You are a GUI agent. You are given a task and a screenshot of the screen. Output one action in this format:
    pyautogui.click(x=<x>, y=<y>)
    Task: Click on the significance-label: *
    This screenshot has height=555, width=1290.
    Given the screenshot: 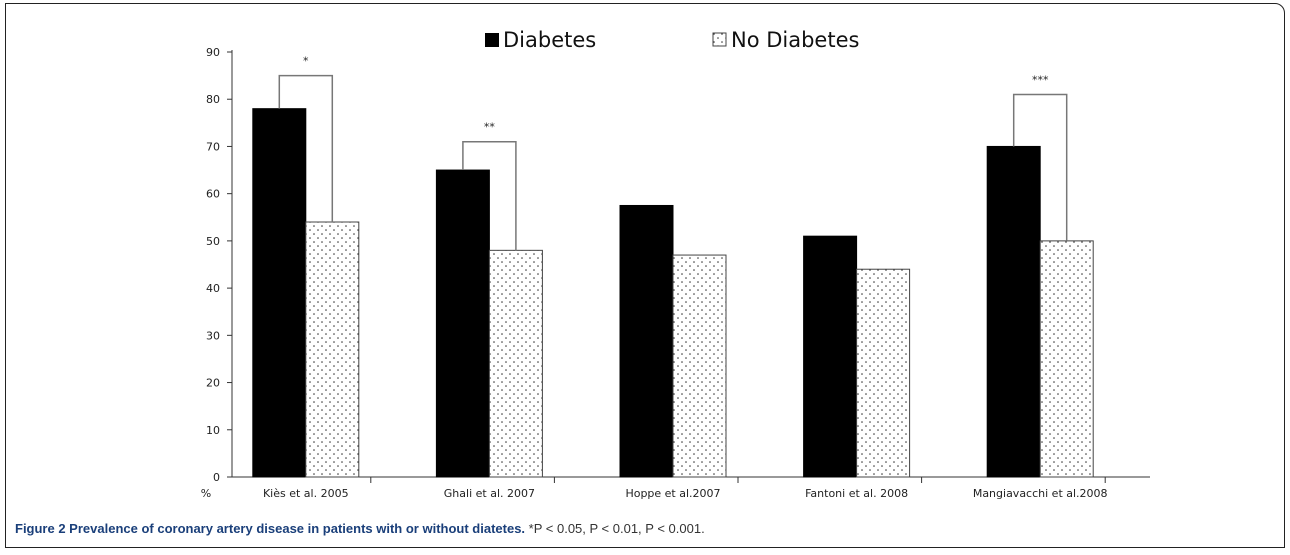 What is the action you would take?
    pyautogui.click(x=306, y=61)
    